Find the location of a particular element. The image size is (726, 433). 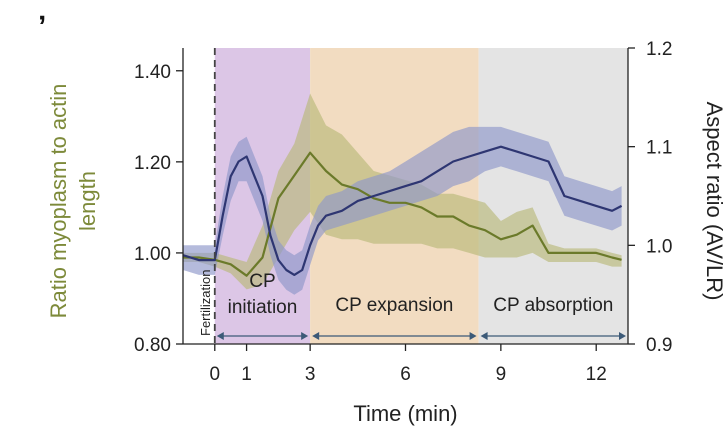

phase-labels: CP initiation CP expansion CP absorption is located at coordinates (421, 305).